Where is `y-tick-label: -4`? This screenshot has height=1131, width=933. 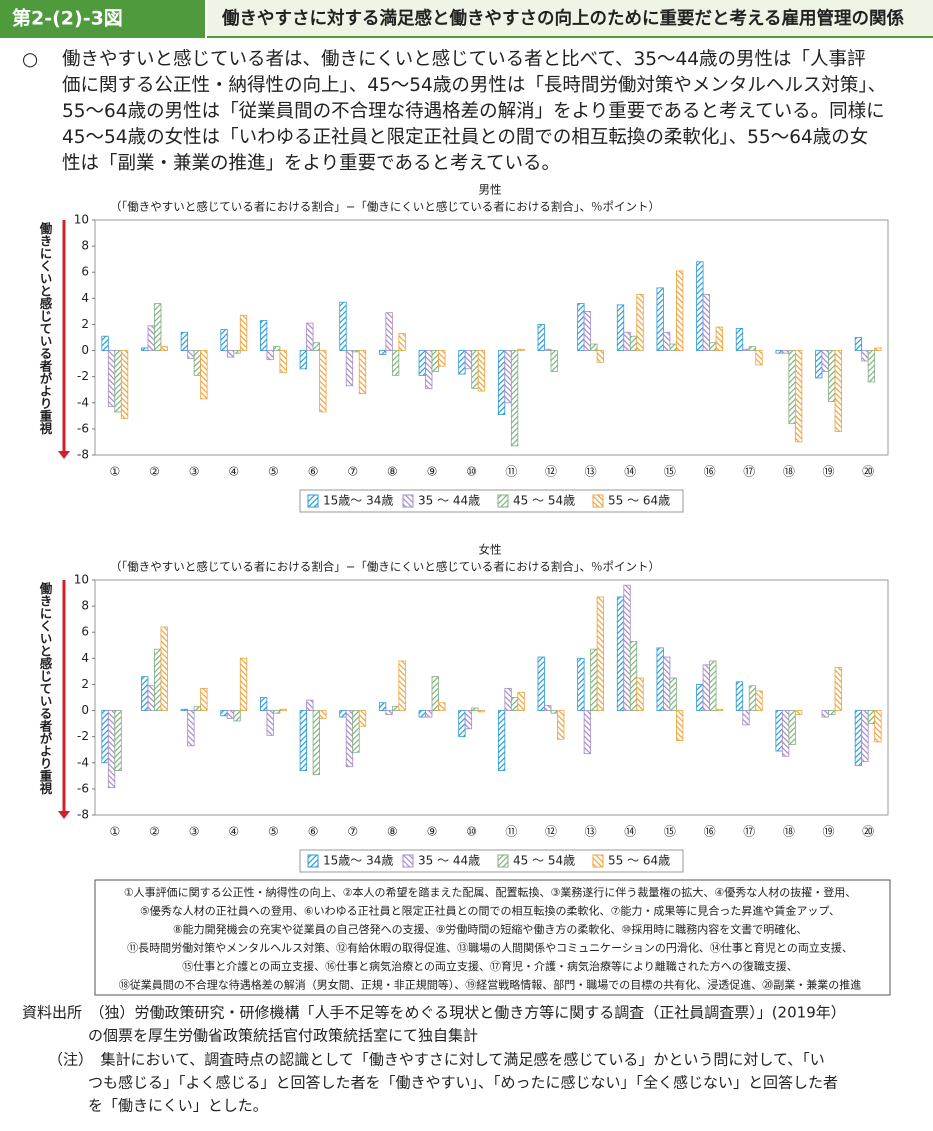
y-tick-label: -4 is located at coordinates (83, 762).